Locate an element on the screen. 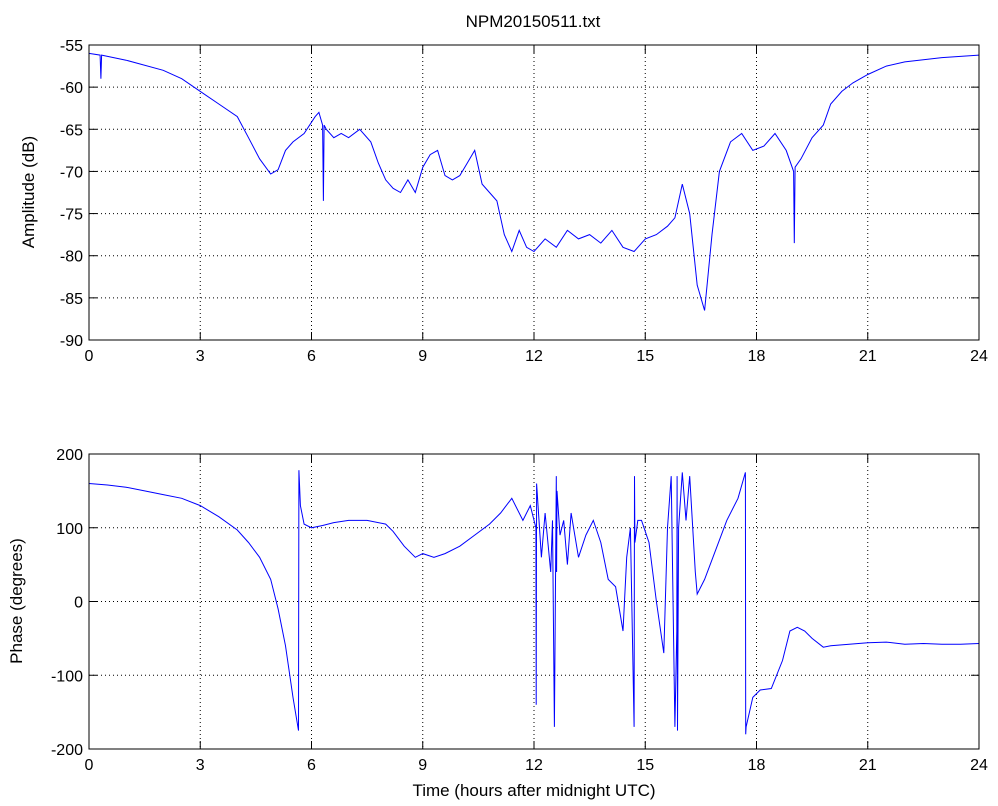 The height and width of the screenshot is (806, 998). phase-xtick-label: 24 is located at coordinates (979, 765).